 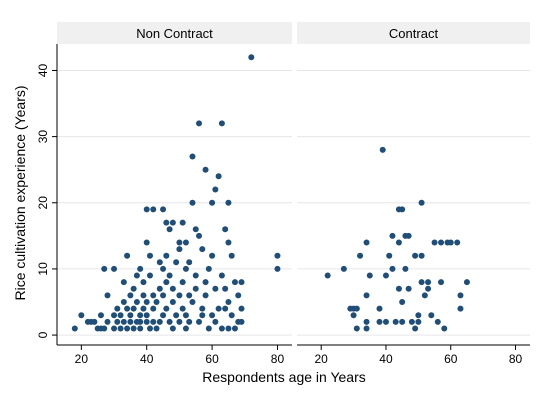 I want to click on x-tick-label: 20, so click(x=322, y=359).